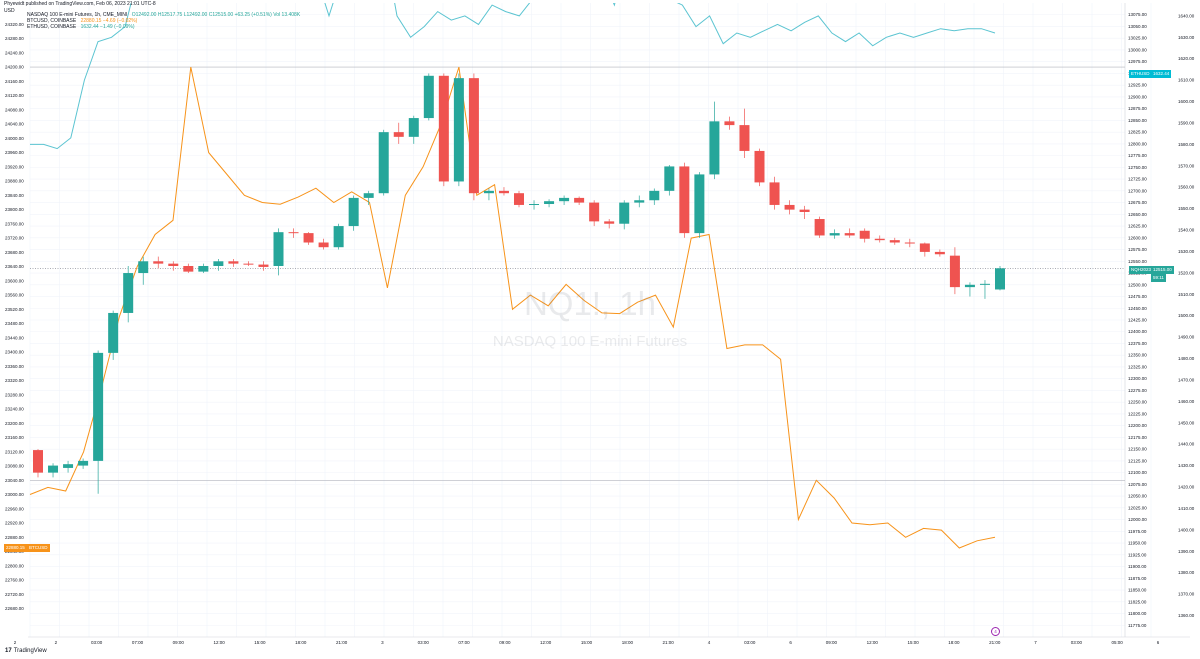  Describe the element at coordinates (14, 394) in the screenshot. I see `btc-tick-label: 23280.00` at that location.